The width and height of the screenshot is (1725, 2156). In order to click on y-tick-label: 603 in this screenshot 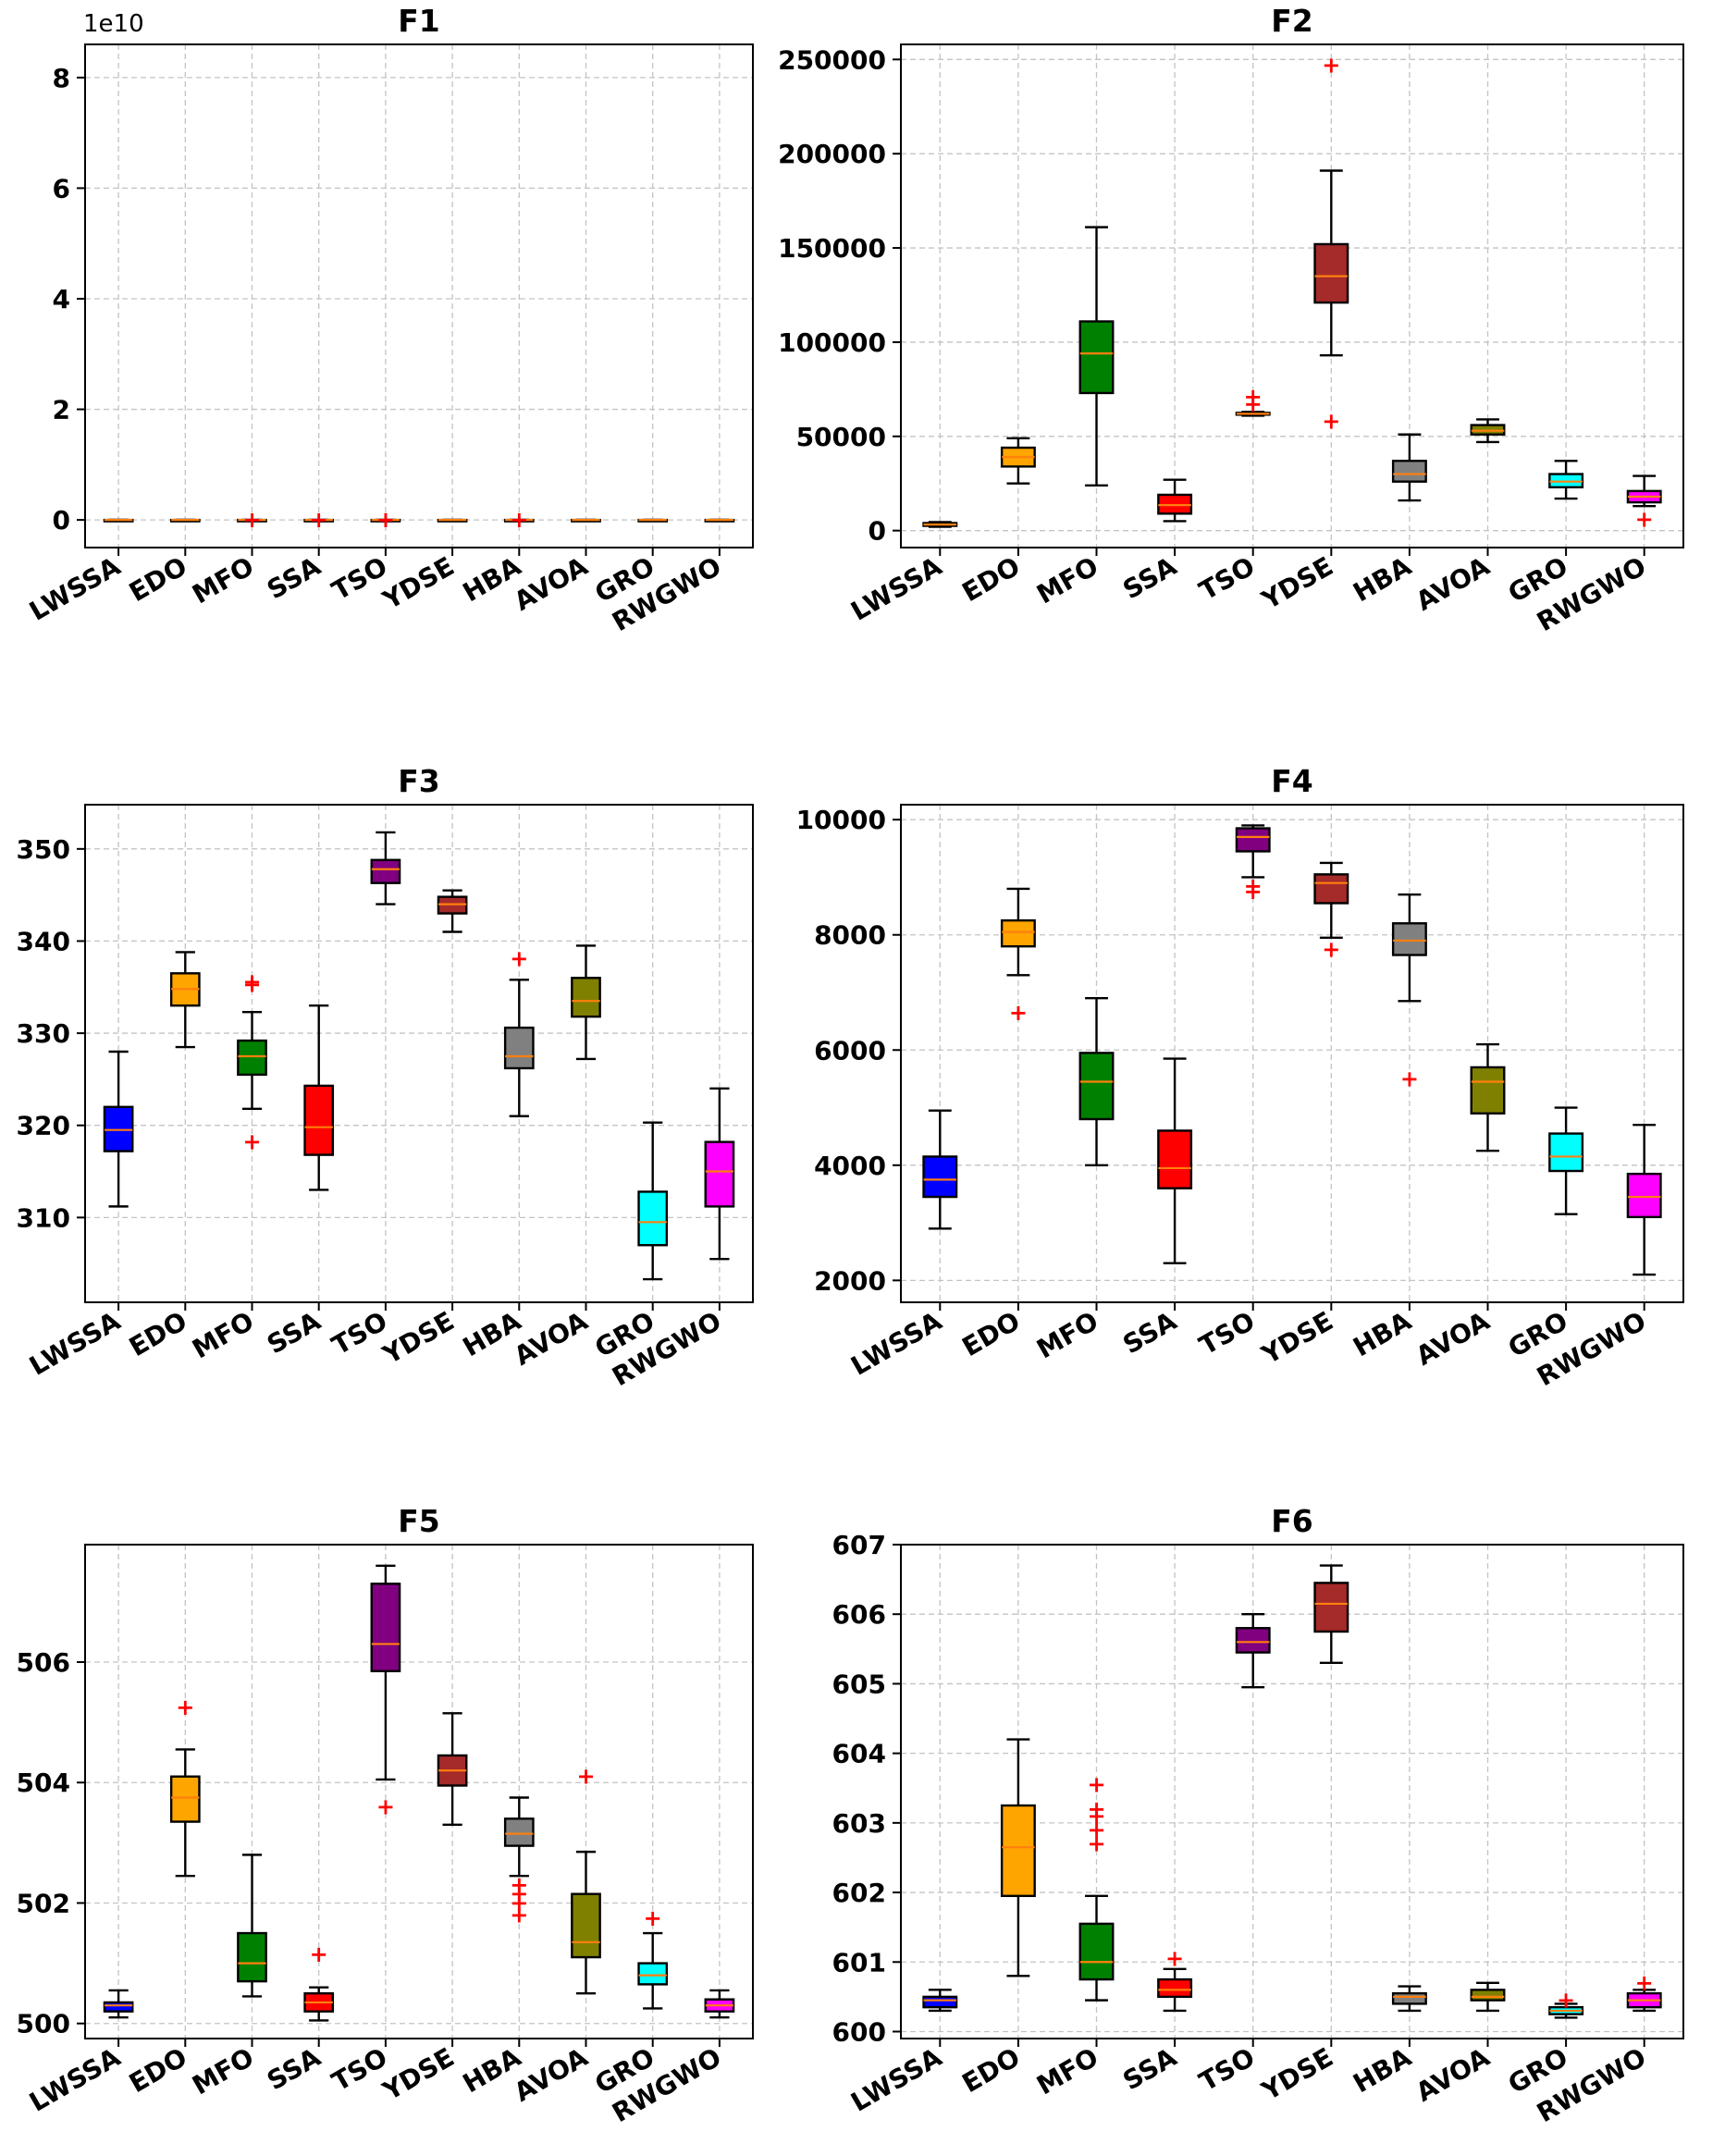, I will do `click(859, 1824)`.